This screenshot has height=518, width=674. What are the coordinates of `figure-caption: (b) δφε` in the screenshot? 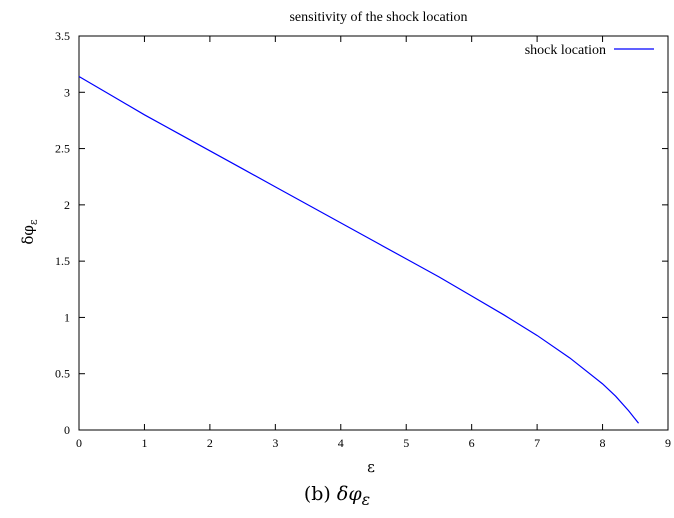 It's located at (337, 496).